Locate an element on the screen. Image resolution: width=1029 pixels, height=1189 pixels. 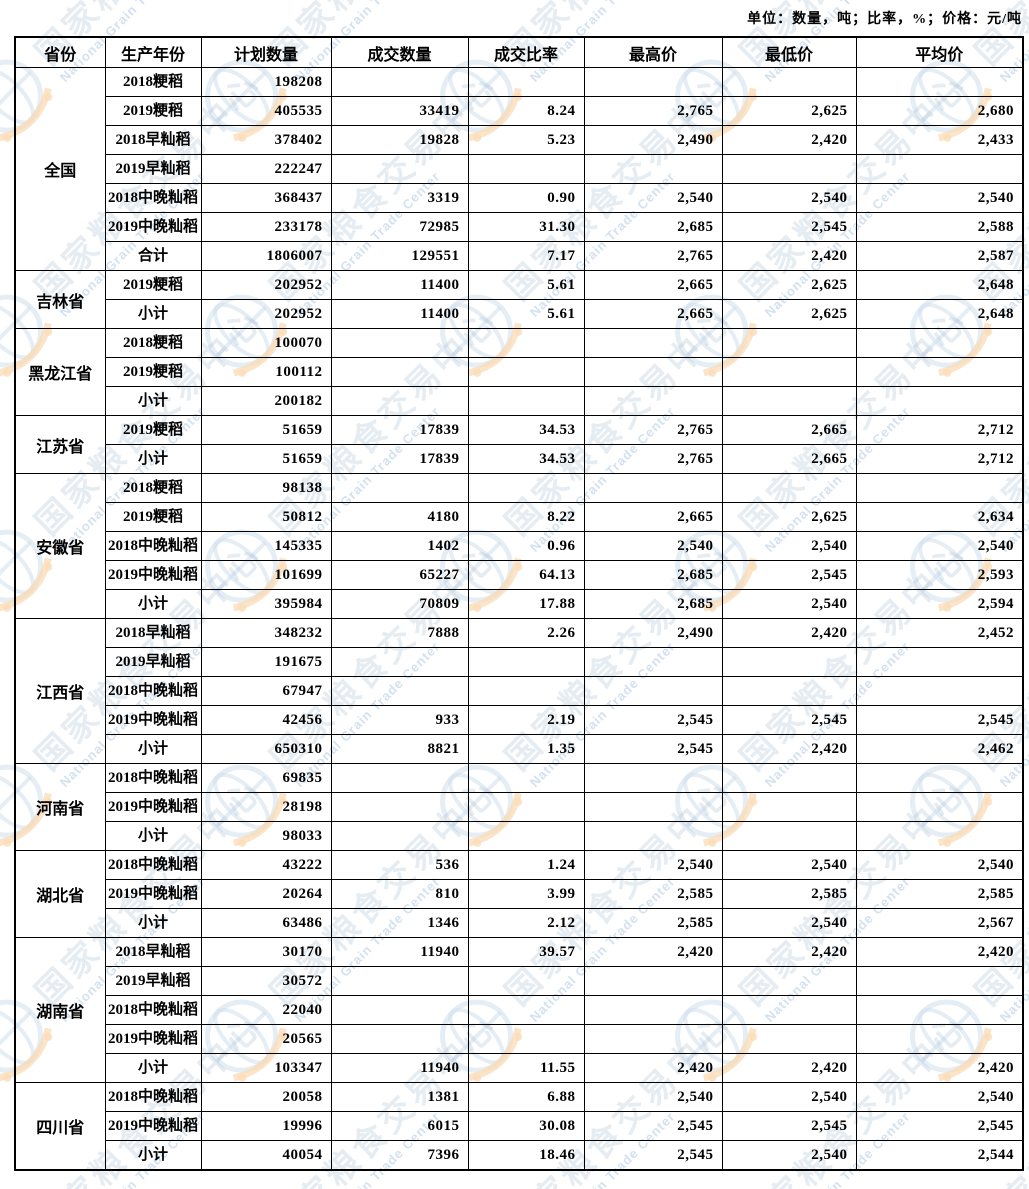
plan-qty-cell: 378402 is located at coordinates (266, 140).